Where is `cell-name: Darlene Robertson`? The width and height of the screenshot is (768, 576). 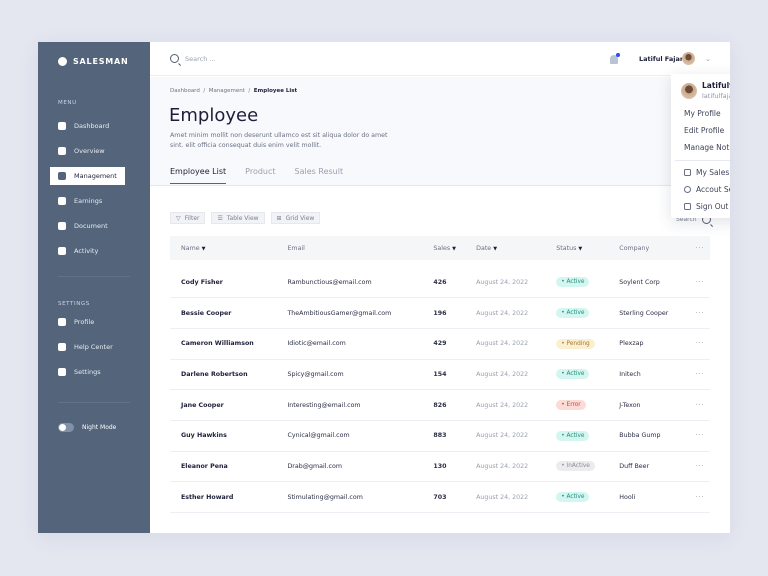
cell-name: Darlene Robertson is located at coordinates (223, 375).